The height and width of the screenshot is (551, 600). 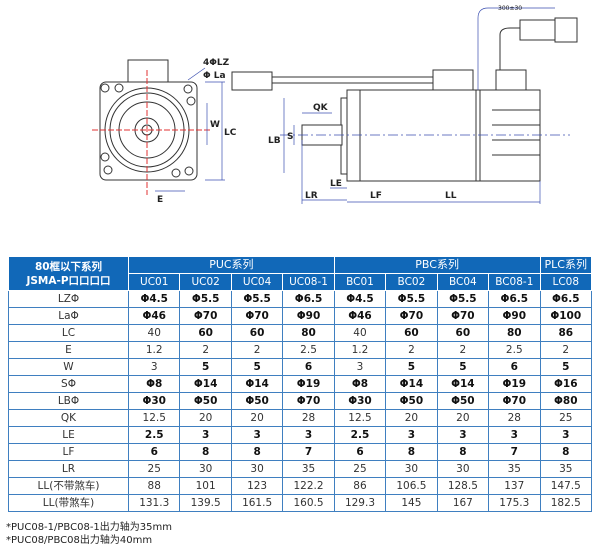 I want to click on cell: 101, so click(x=205, y=486).